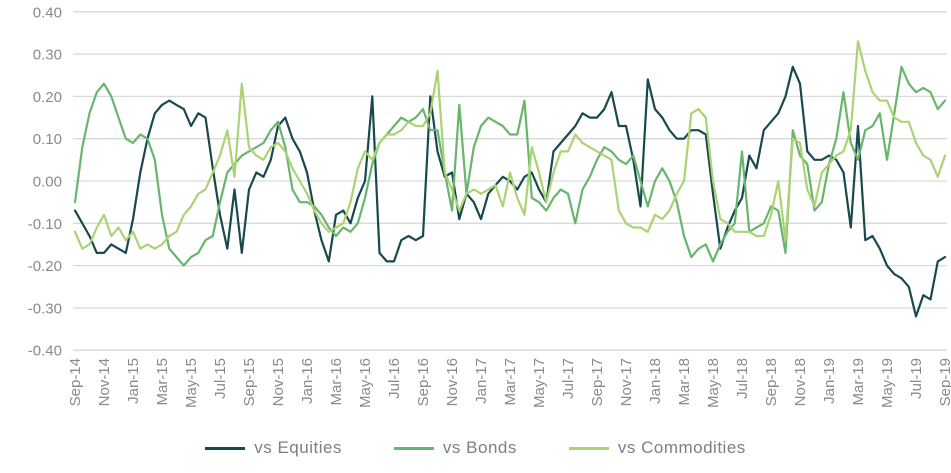  What do you see at coordinates (298, 447) in the screenshot?
I see `legend-label-vs-equities: vs Equities` at bounding box center [298, 447].